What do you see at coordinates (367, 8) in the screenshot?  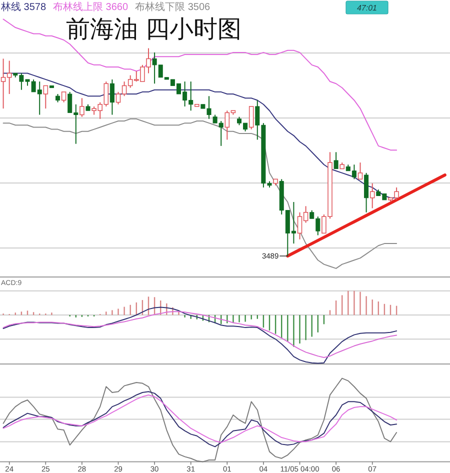 I see `text: 47:01` at bounding box center [367, 8].